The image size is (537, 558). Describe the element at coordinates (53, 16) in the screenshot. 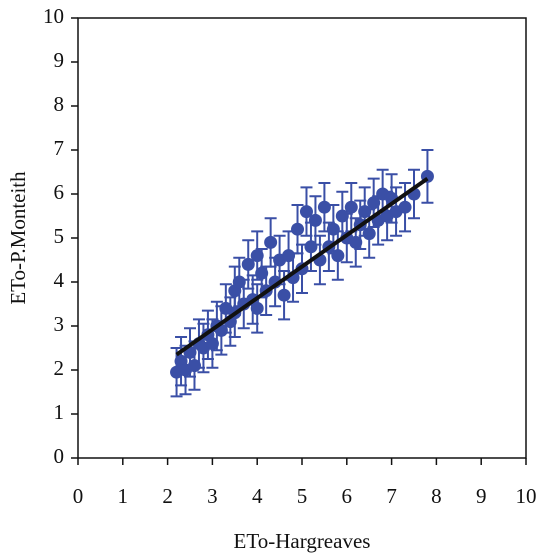

I see `y-tick-label: 10` at that location.